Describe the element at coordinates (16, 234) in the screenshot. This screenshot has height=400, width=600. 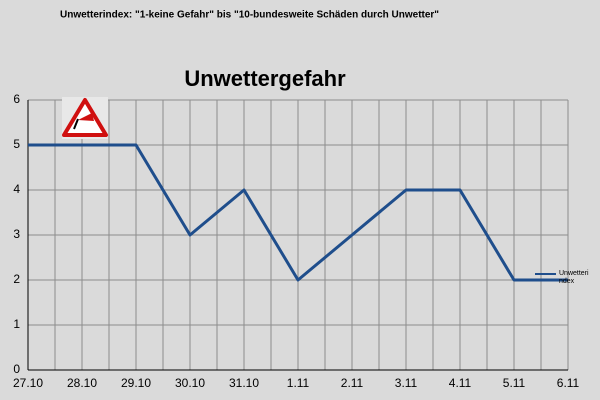
I see `y-tick-label: 3` at that location.